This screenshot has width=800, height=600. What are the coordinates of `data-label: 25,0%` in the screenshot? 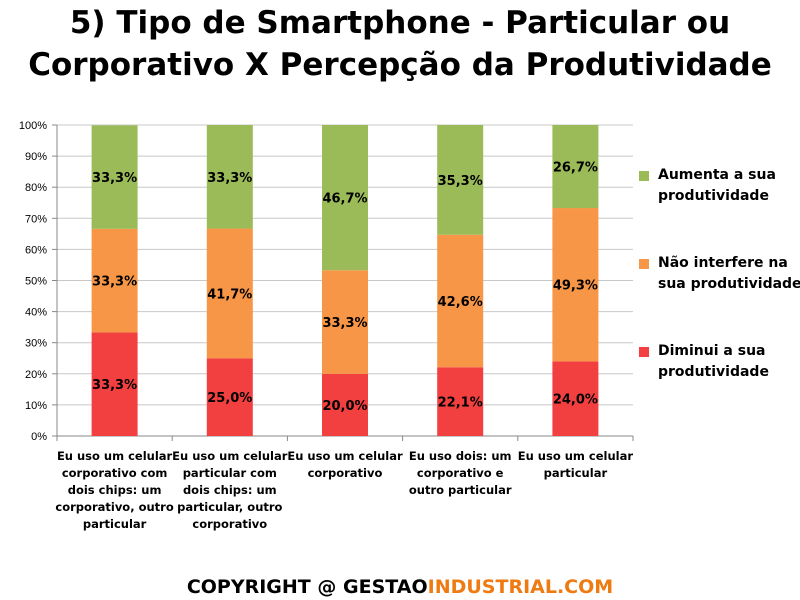 It's located at (229, 398).